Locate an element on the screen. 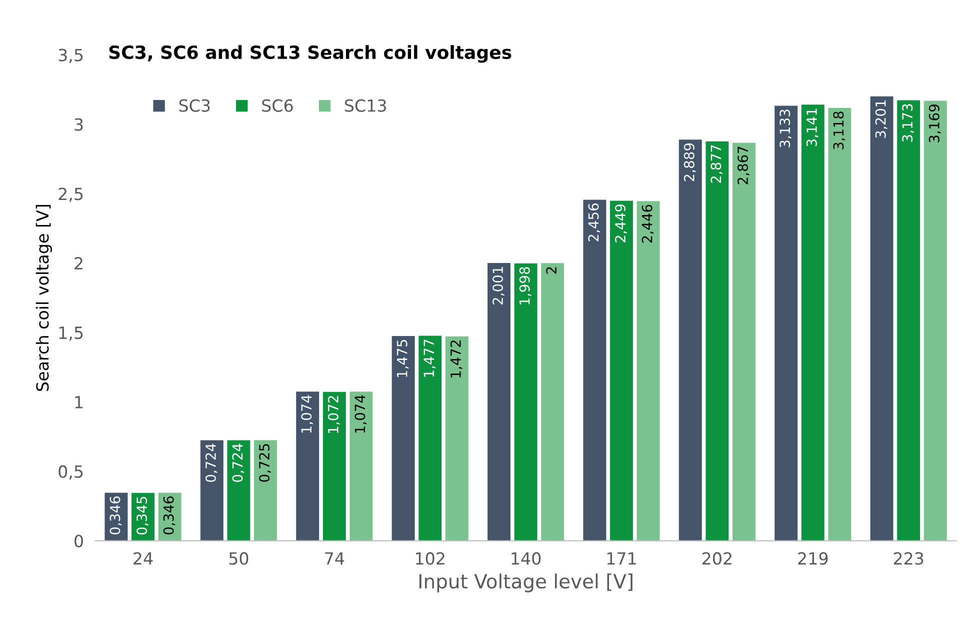 Image resolution: width=971 pixels, height=623 pixels. data-label: 3,201 is located at coordinates (881, 119).